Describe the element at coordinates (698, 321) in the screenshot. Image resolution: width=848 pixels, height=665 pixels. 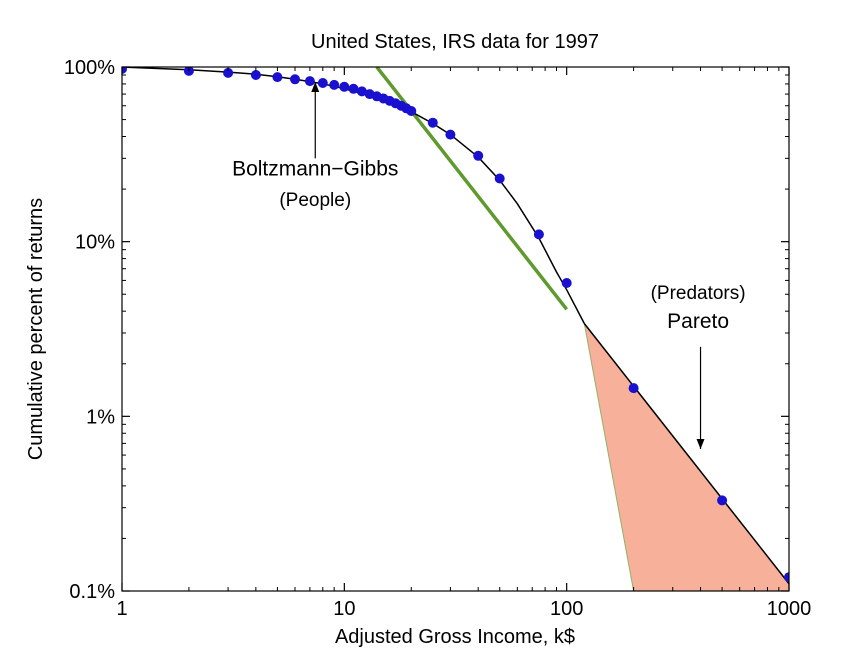
I see `annotation-text: Pareto` at that location.